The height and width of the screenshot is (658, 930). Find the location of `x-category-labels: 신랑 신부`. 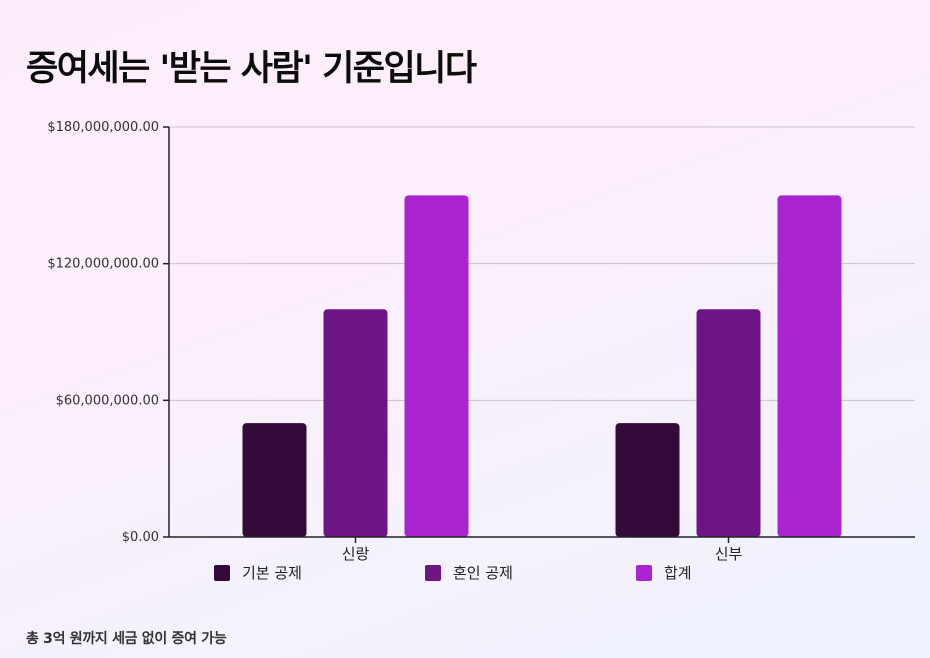

x-category-labels: 신랑 신부 is located at coordinates (542, 550).